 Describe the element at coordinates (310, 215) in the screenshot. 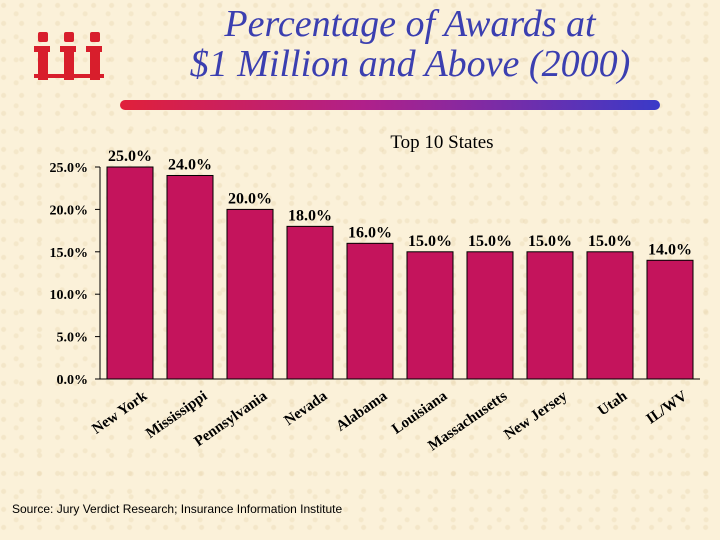

I see `bar-value-label: 18.0%` at that location.